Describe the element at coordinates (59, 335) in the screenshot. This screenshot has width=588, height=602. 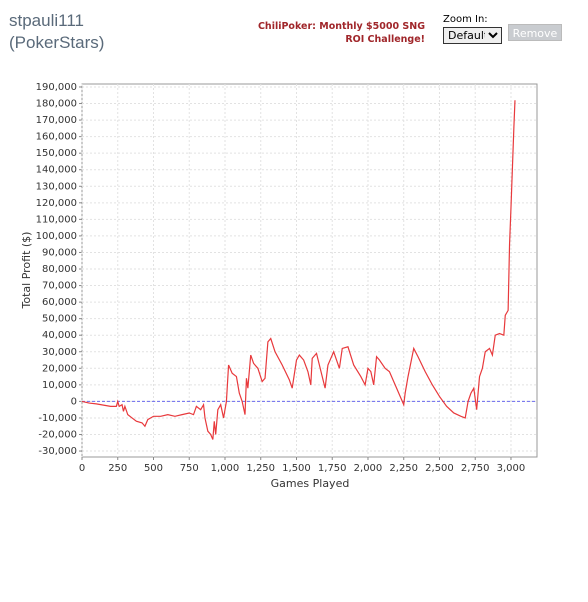
I see `y-tick-label: 40,000` at that location.